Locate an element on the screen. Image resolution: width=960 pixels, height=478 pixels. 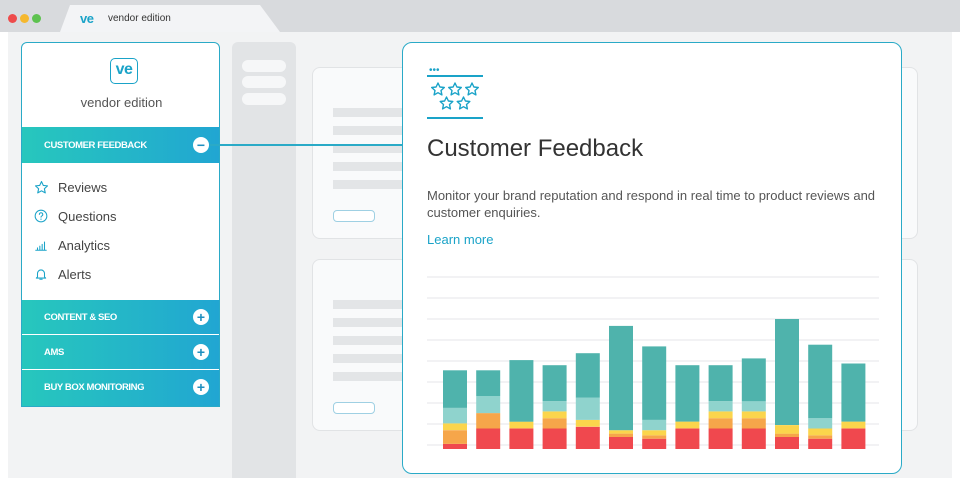
section-label: BUY BOX MONITORING is located at coordinates (94, 387).